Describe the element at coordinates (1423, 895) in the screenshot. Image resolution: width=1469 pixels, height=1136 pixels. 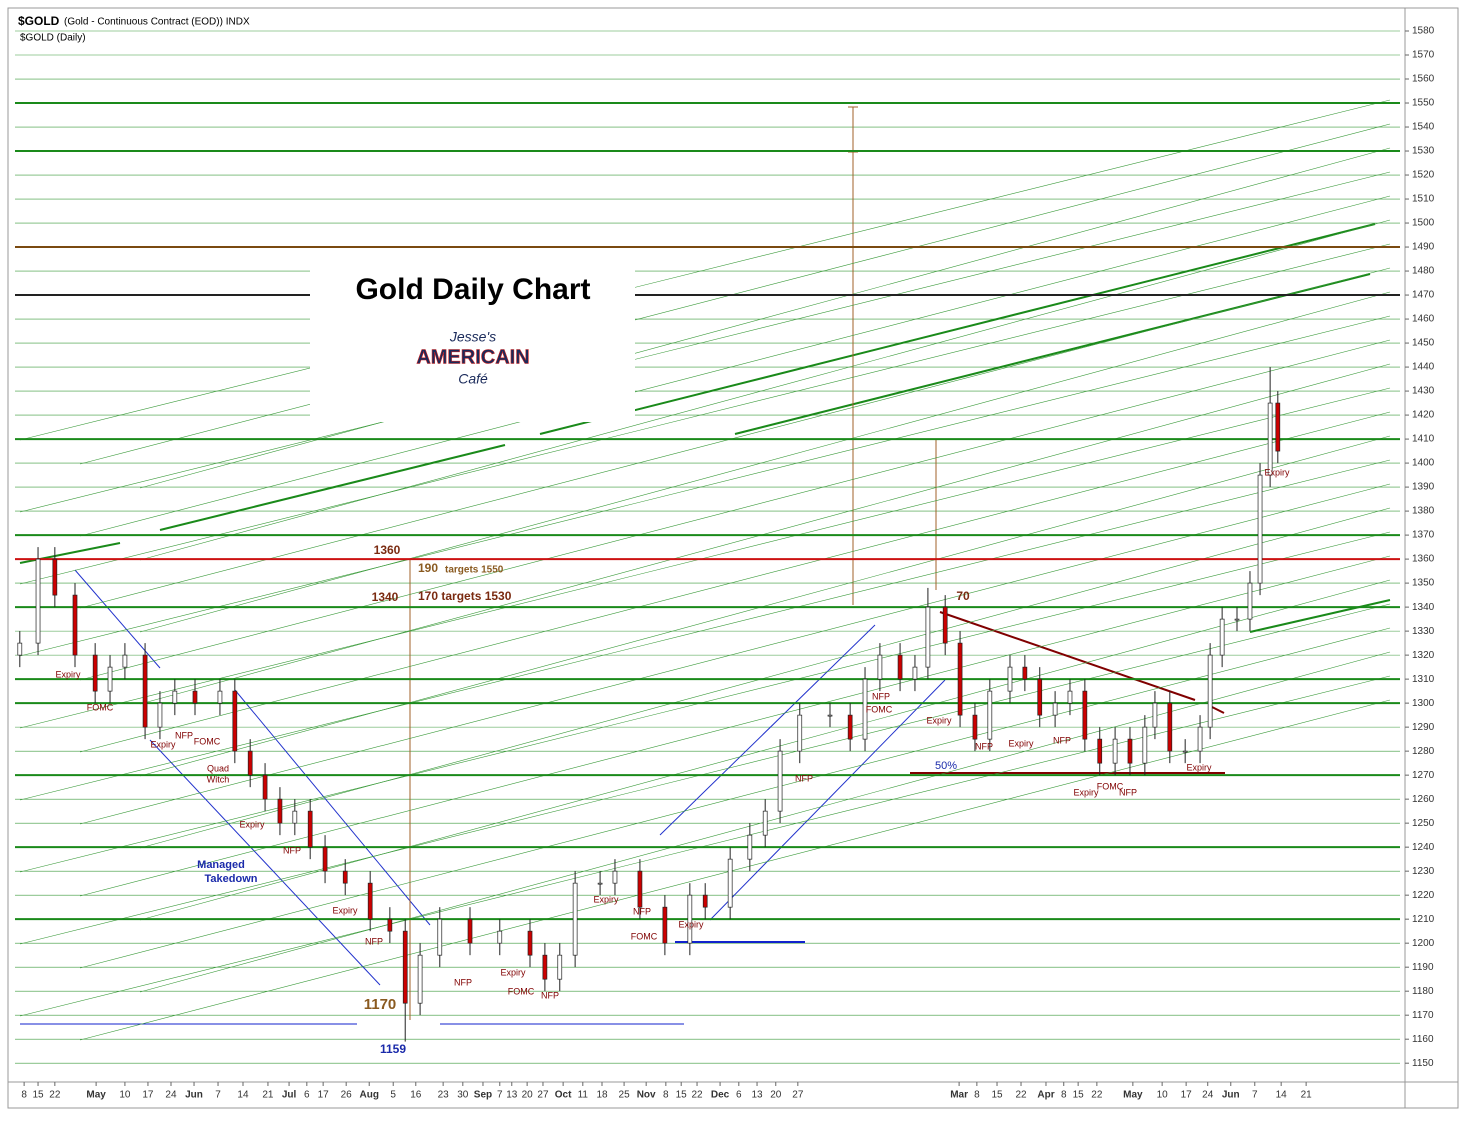
I see `y-tick-label: 1220` at that location.